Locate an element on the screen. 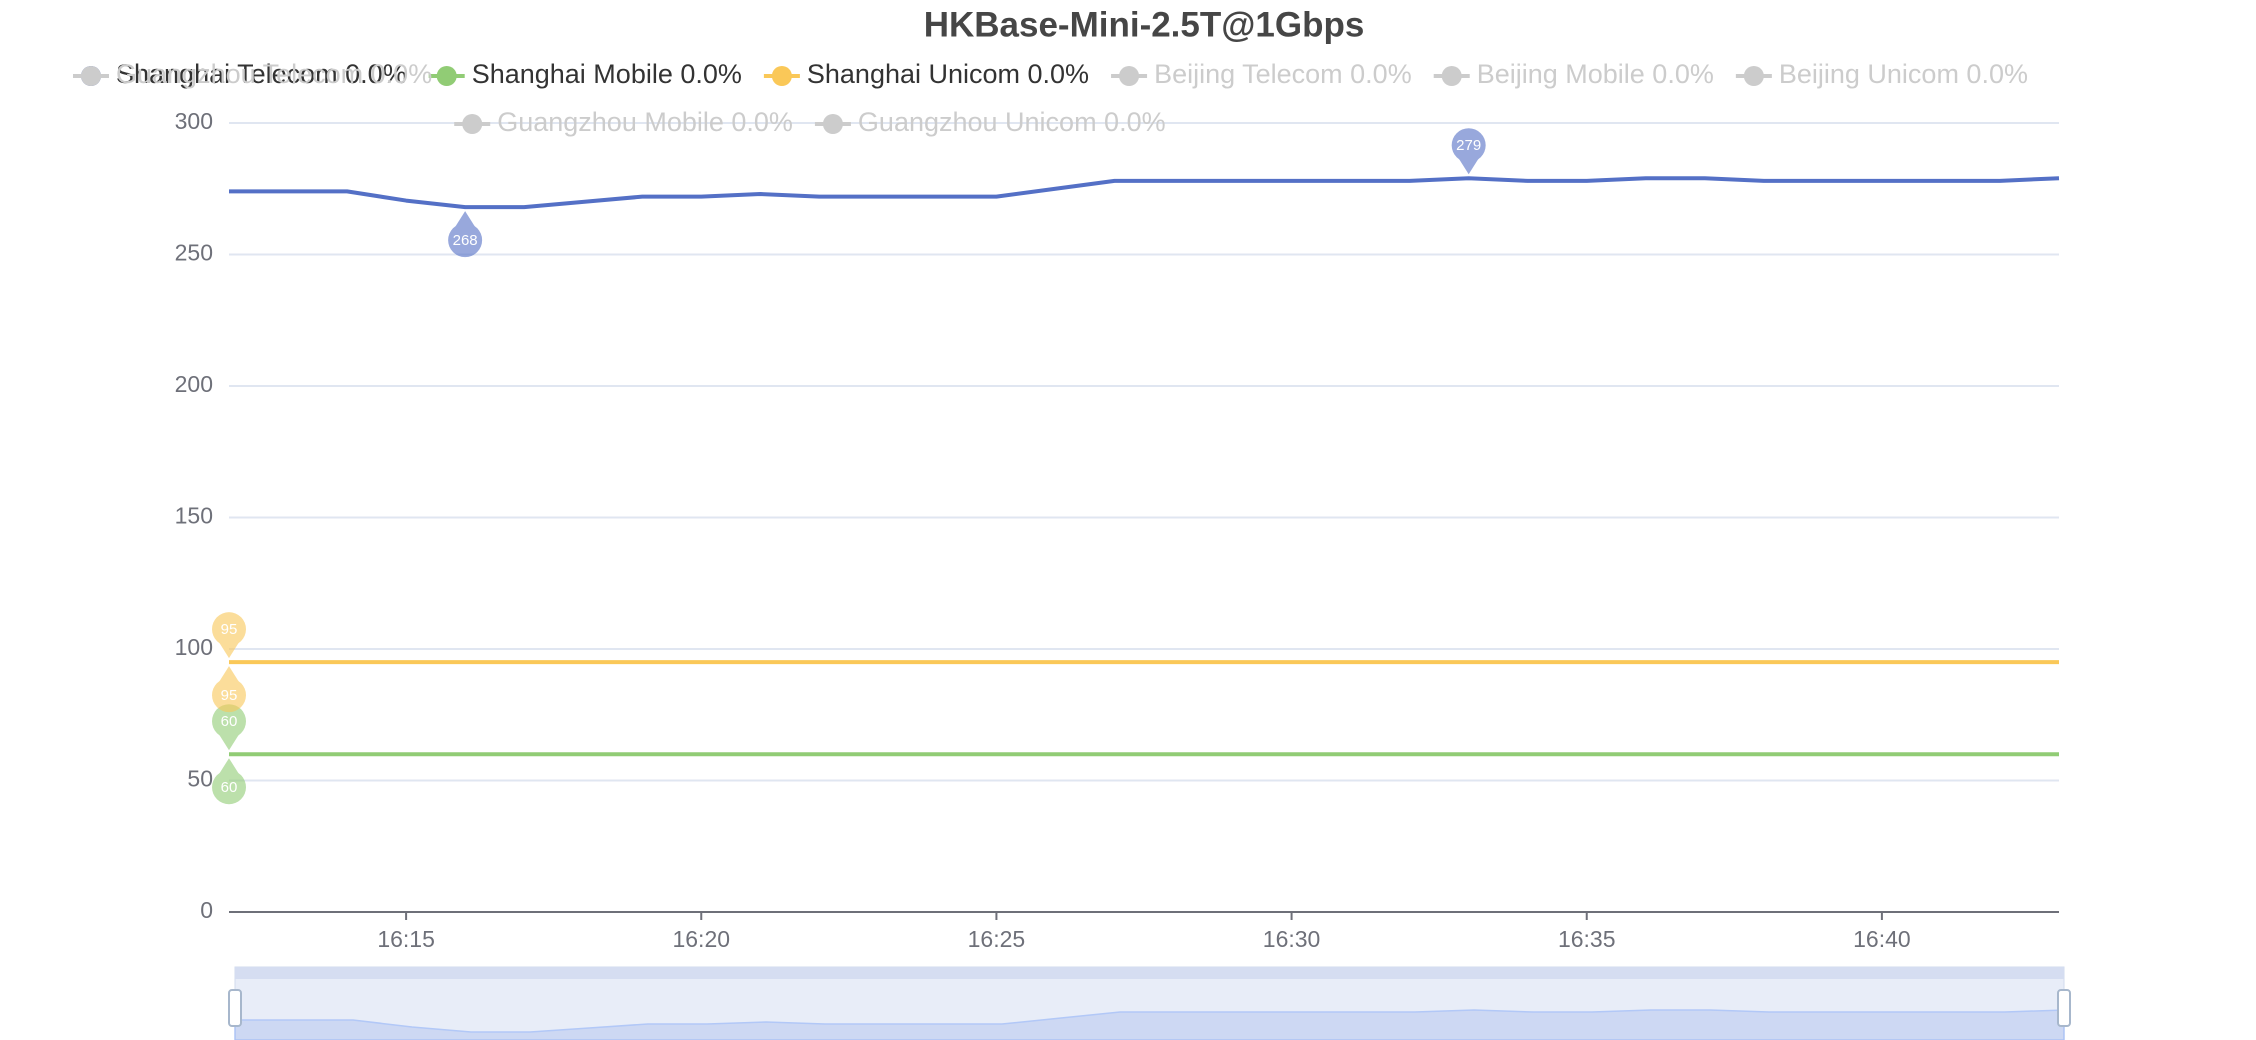 The height and width of the screenshot is (1040, 2256). legend-item: Guangzhou Unicom 0.0% is located at coordinates (990, 122).